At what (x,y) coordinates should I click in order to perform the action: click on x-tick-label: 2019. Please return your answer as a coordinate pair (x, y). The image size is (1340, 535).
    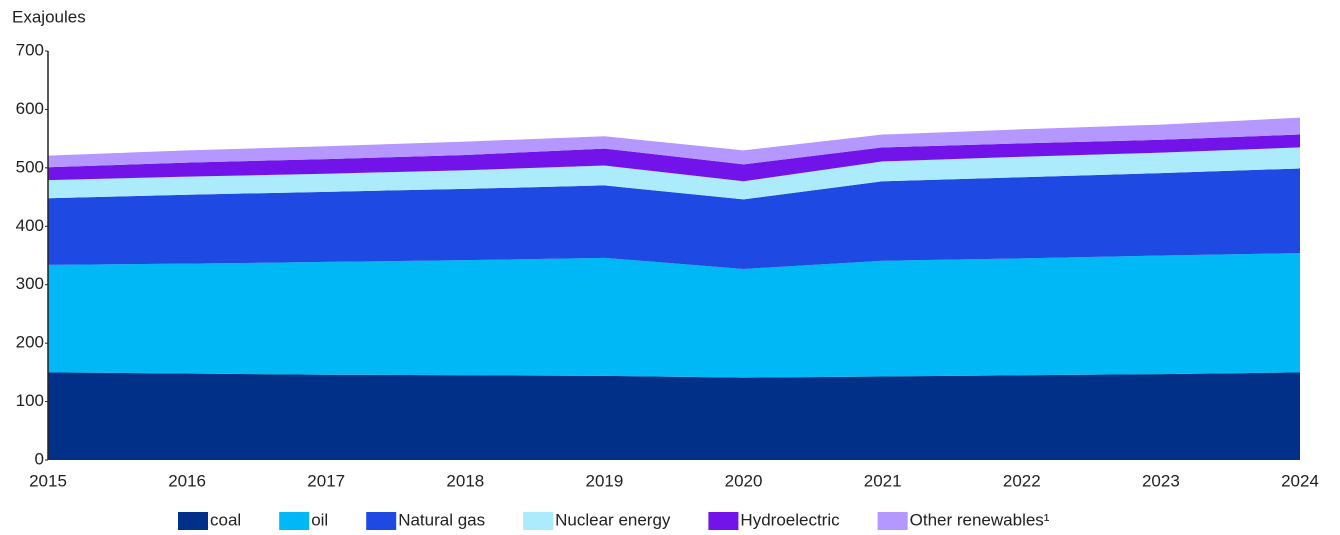
    Looking at the image, I should click on (605, 480).